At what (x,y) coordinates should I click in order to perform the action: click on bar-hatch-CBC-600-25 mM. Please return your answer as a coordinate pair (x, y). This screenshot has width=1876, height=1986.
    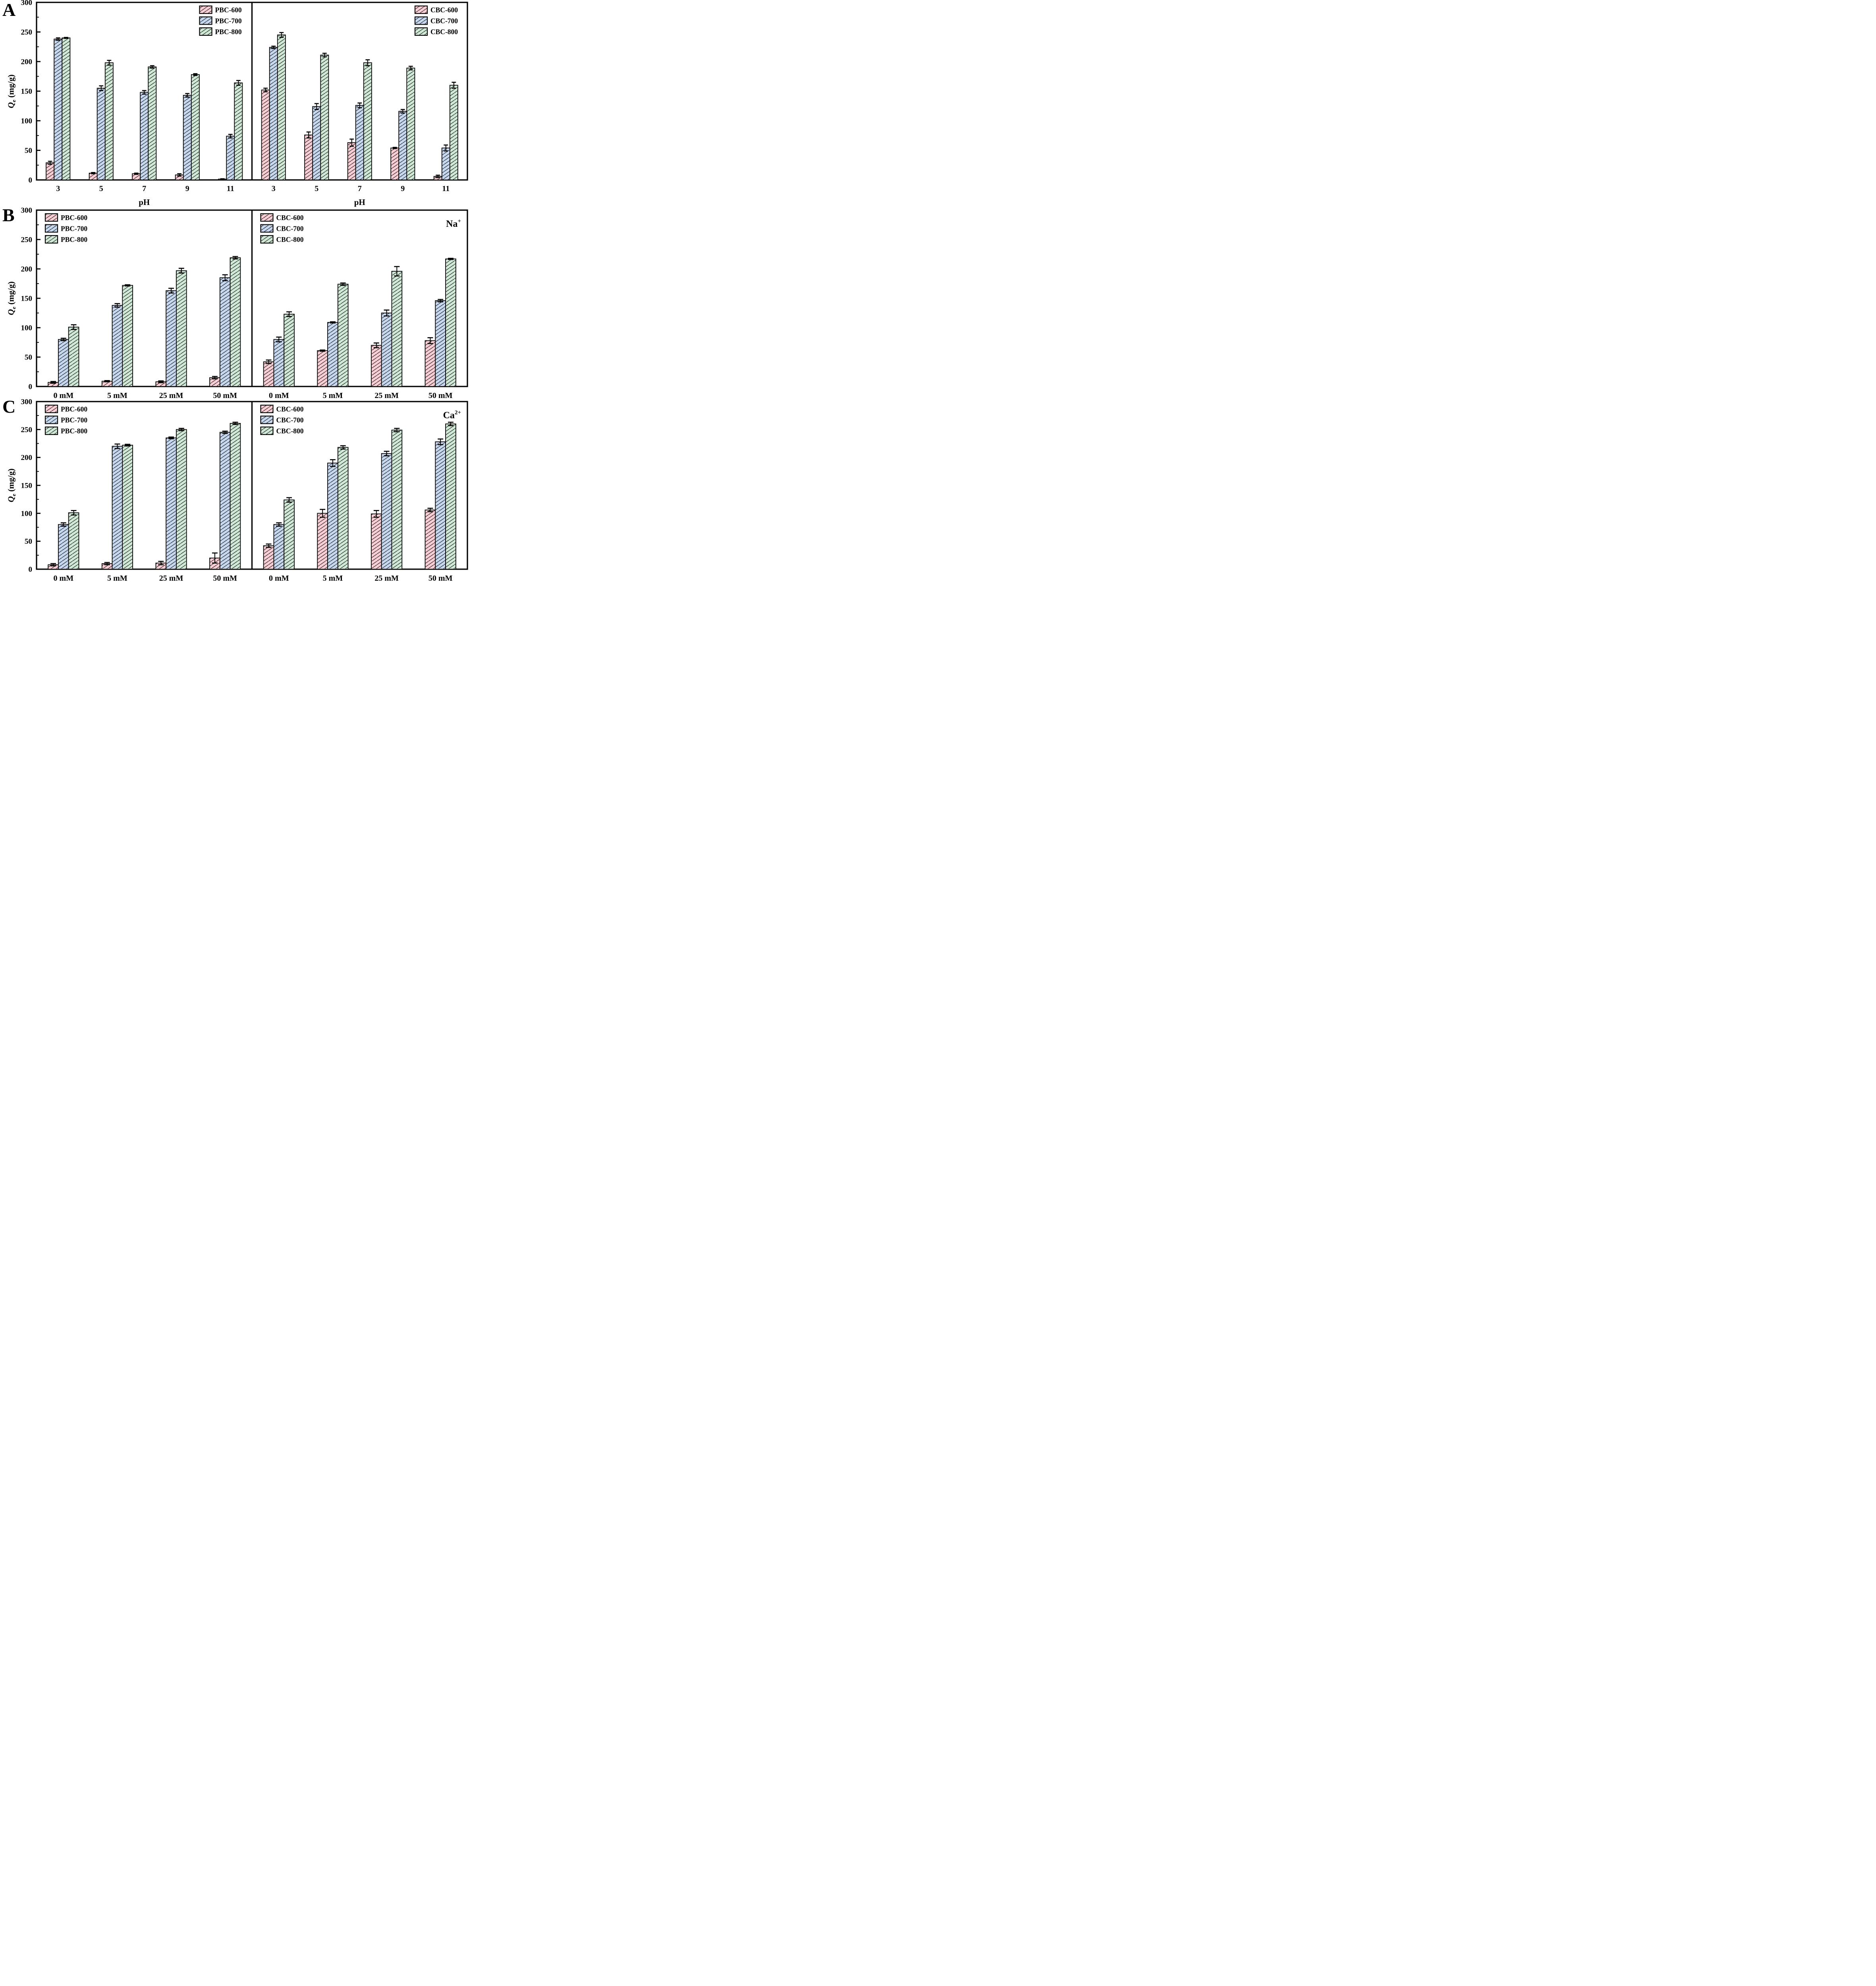
    Looking at the image, I should click on (376, 541).